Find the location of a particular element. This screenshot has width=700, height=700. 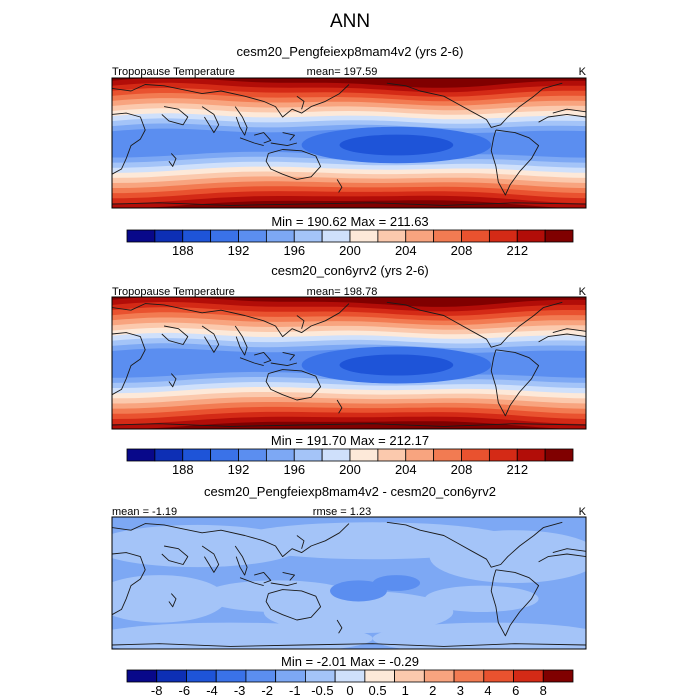

panel-ctl-frame is located at coordinates (349, 363).